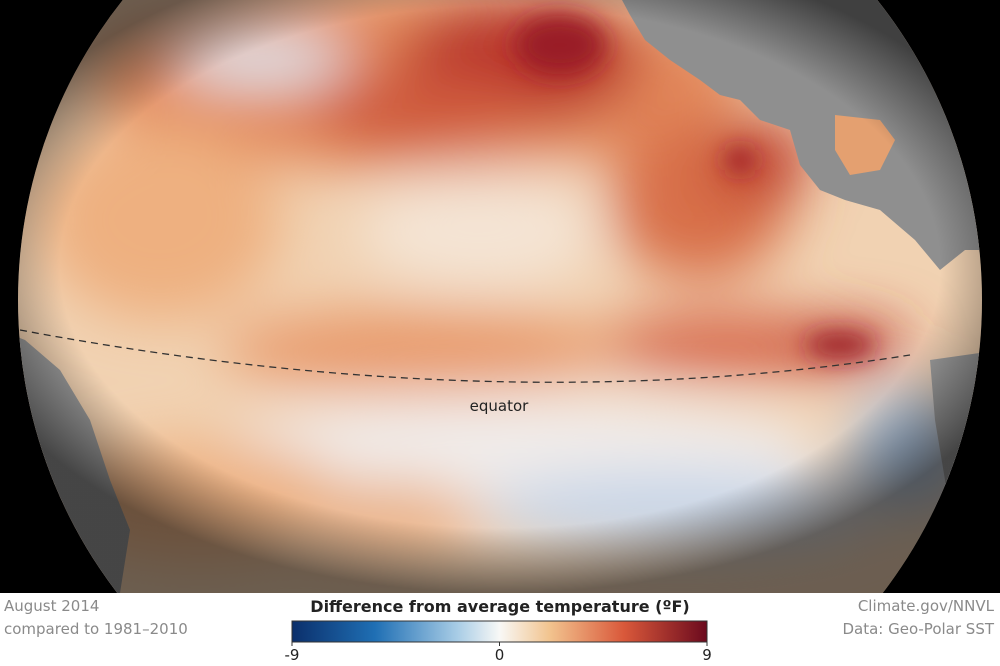 The image size is (1000, 666). I want to click on caption-baseline: compared to 1981–2010, so click(96, 629).